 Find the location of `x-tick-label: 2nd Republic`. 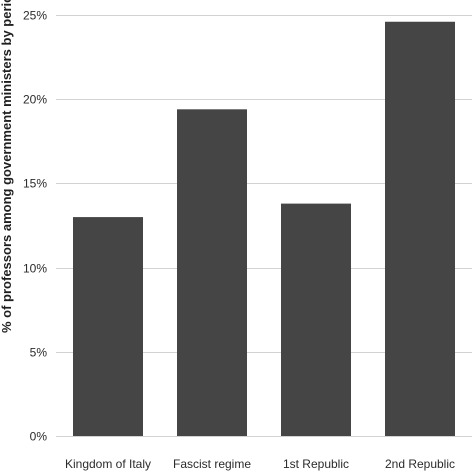

x-tick-label: 2nd Republic is located at coordinates (420, 464).